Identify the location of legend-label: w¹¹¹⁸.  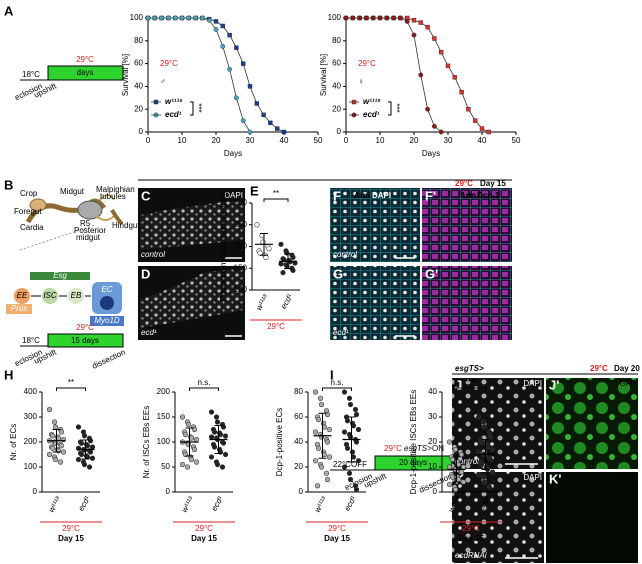
(174, 101).